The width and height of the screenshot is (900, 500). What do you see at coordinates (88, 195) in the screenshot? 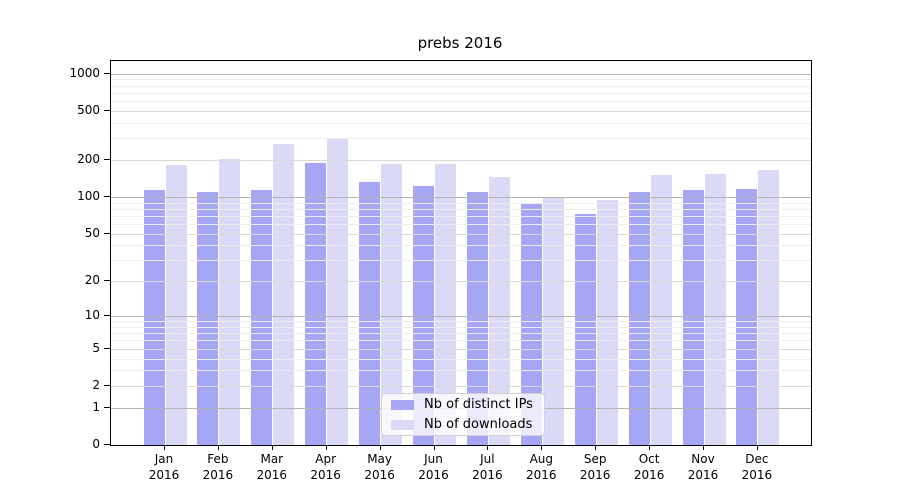
I see `y-axis-tick-label: 100` at bounding box center [88, 195].